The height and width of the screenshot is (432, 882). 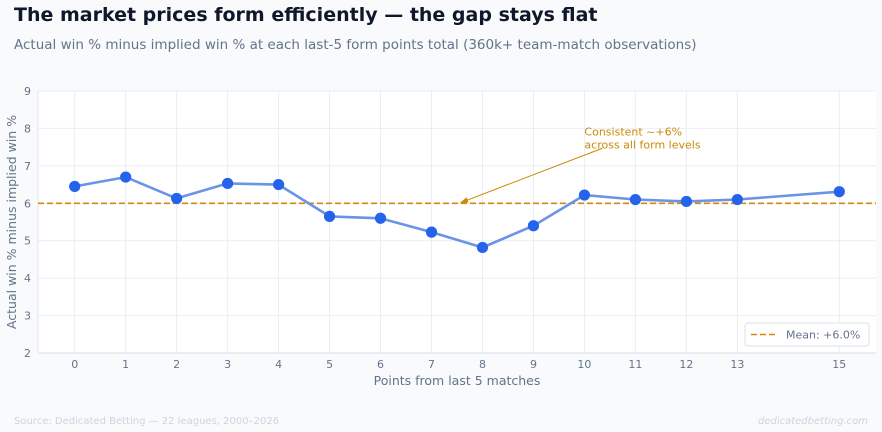 I want to click on x-tick-label: 7, so click(x=431, y=364).